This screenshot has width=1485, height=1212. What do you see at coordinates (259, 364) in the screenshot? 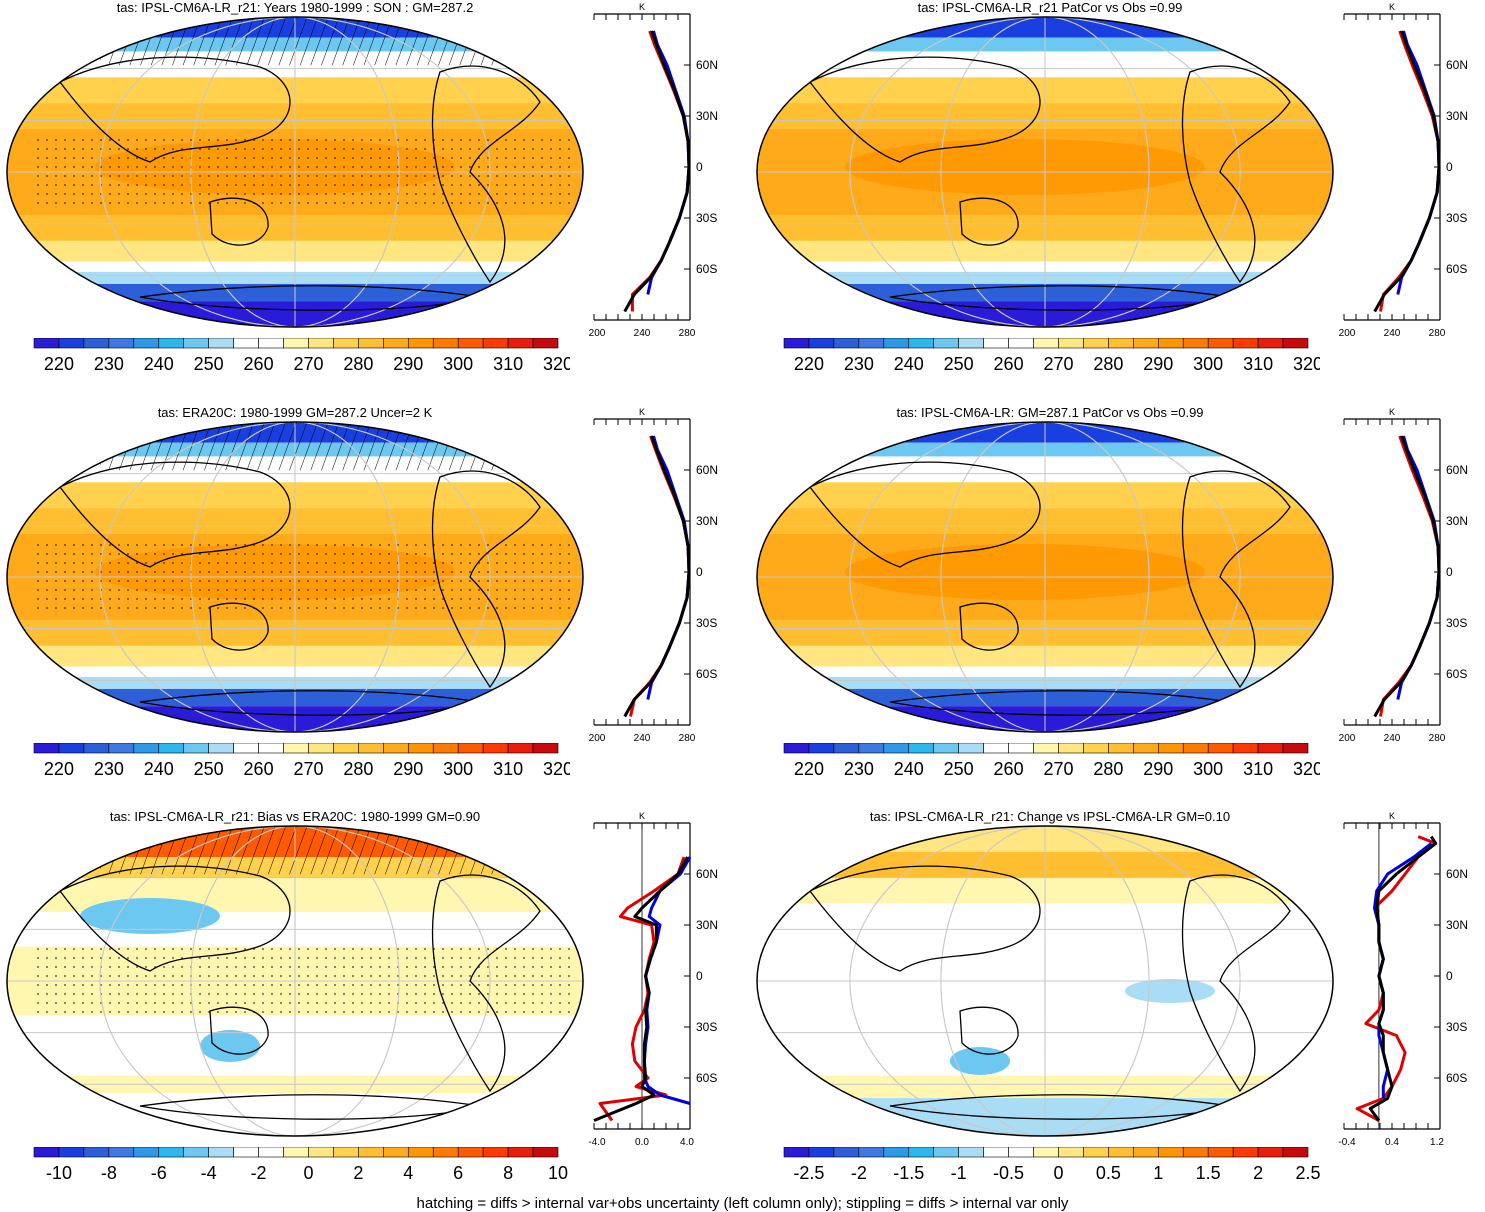
I see `colorbar-tick-label: 260` at bounding box center [259, 364].